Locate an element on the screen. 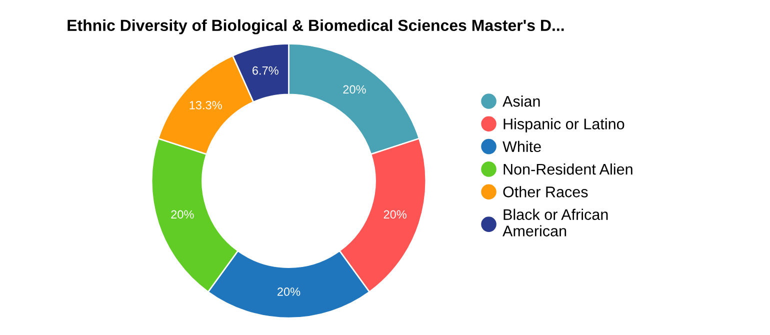  data-label: 6.7% is located at coordinates (265, 70).